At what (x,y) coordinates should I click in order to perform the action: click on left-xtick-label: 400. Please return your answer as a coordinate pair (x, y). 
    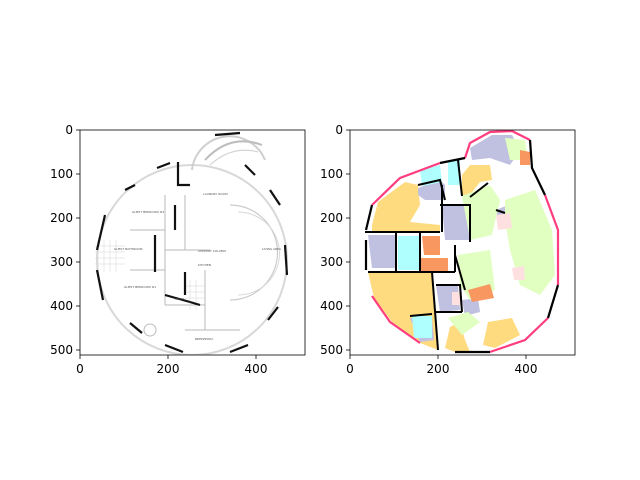
    Looking at the image, I should click on (256, 369).